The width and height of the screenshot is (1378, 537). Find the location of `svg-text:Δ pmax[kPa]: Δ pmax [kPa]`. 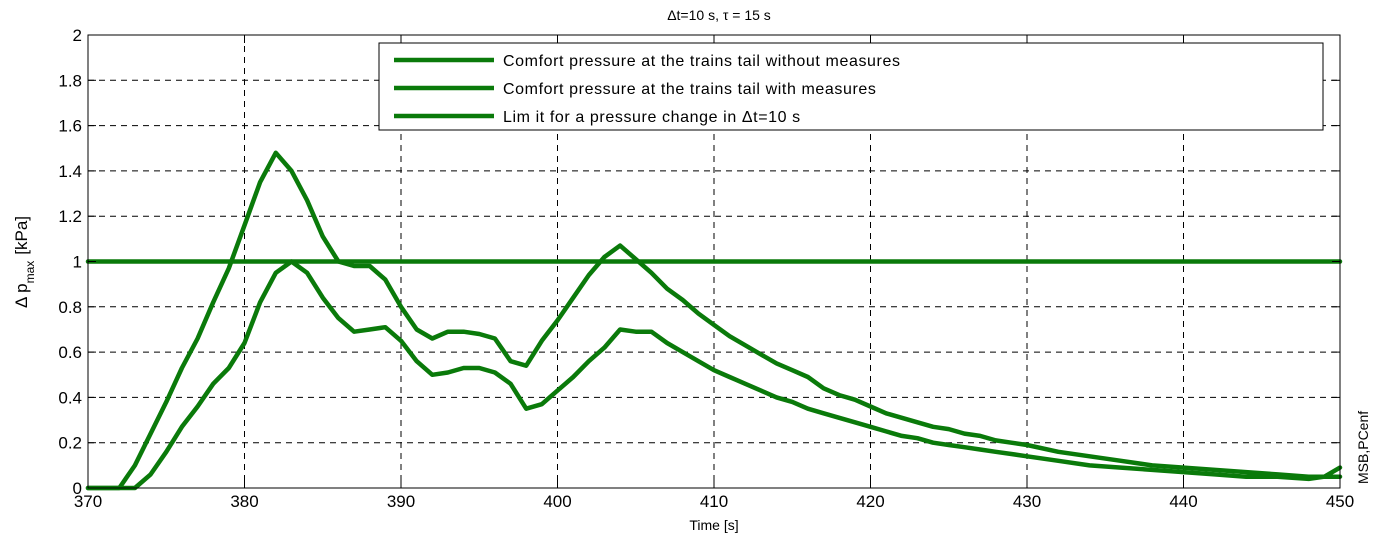

svg-text:Δ pmax[kPa]: Δ pmax [kPa] is located at coordinates (24, 262).